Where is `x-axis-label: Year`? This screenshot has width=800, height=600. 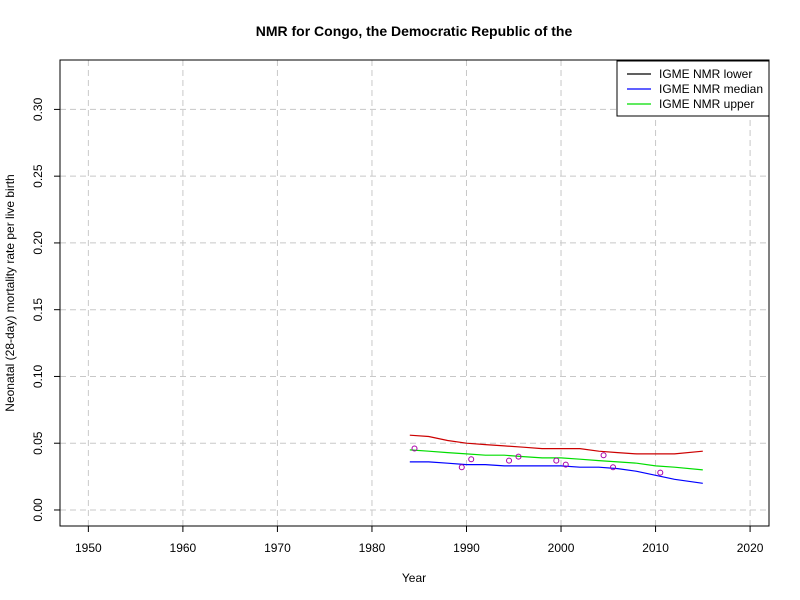 x-axis-label: Year is located at coordinates (414, 578).